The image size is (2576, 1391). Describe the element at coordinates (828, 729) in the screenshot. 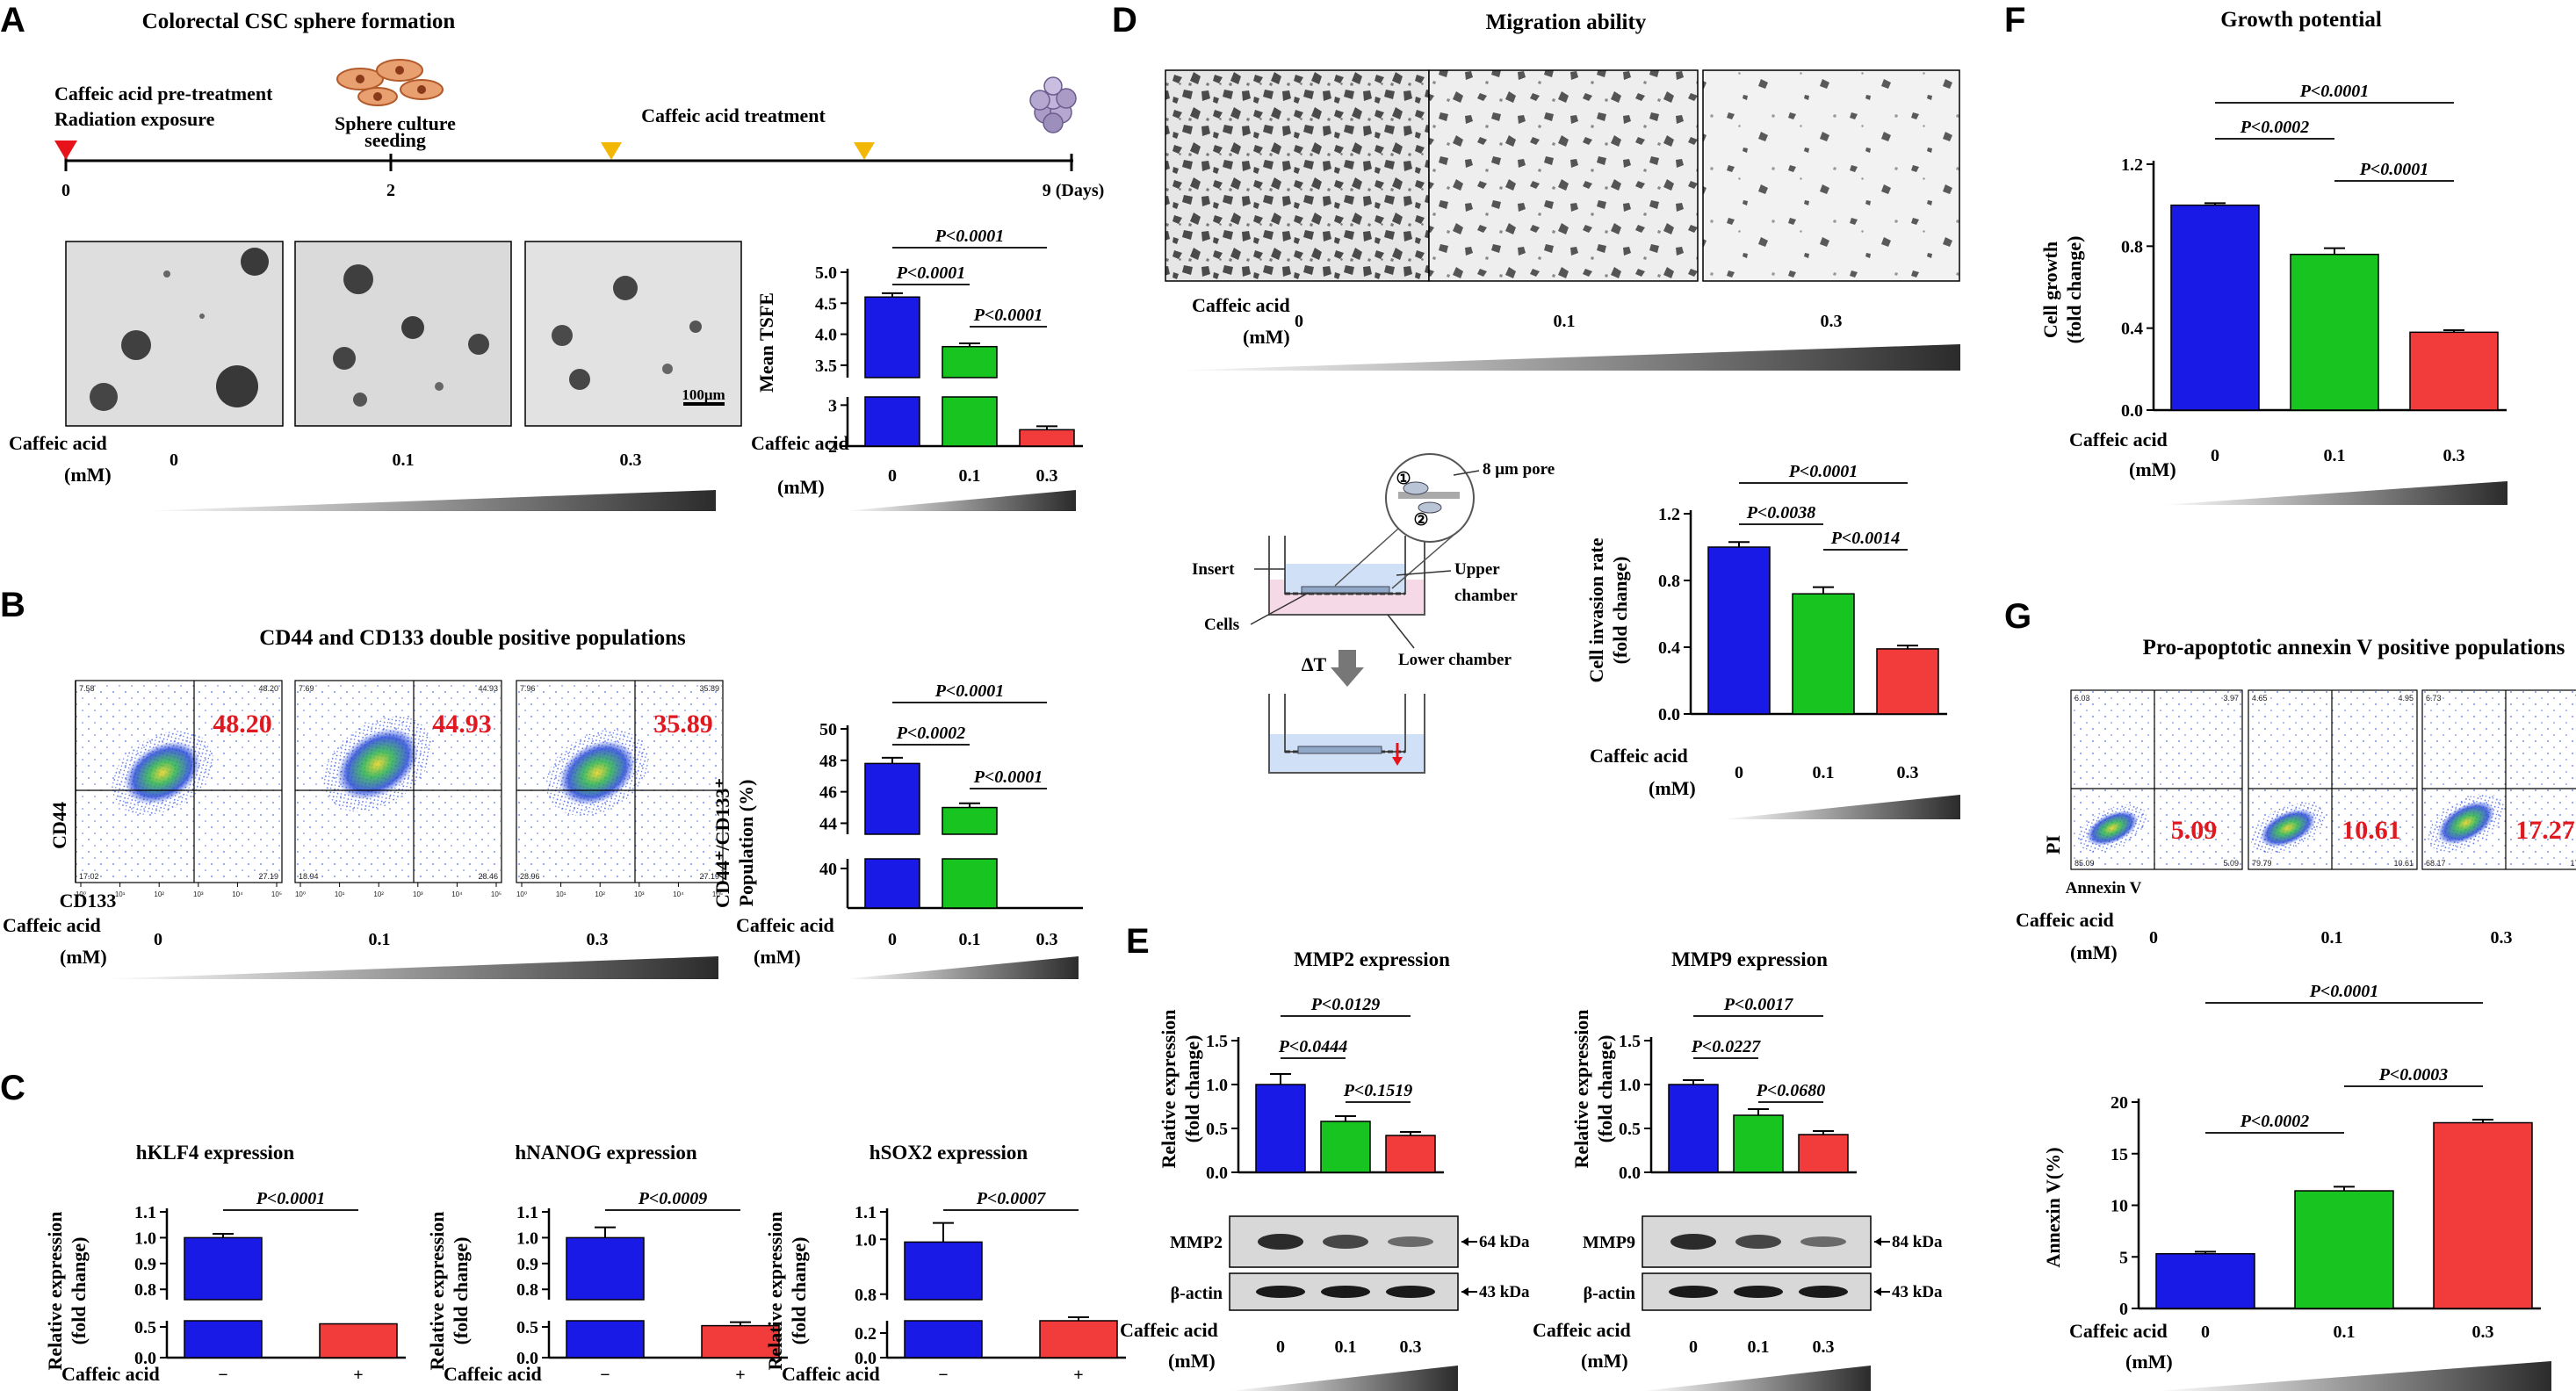

I see `chart-b-ytick-label: 50` at that location.